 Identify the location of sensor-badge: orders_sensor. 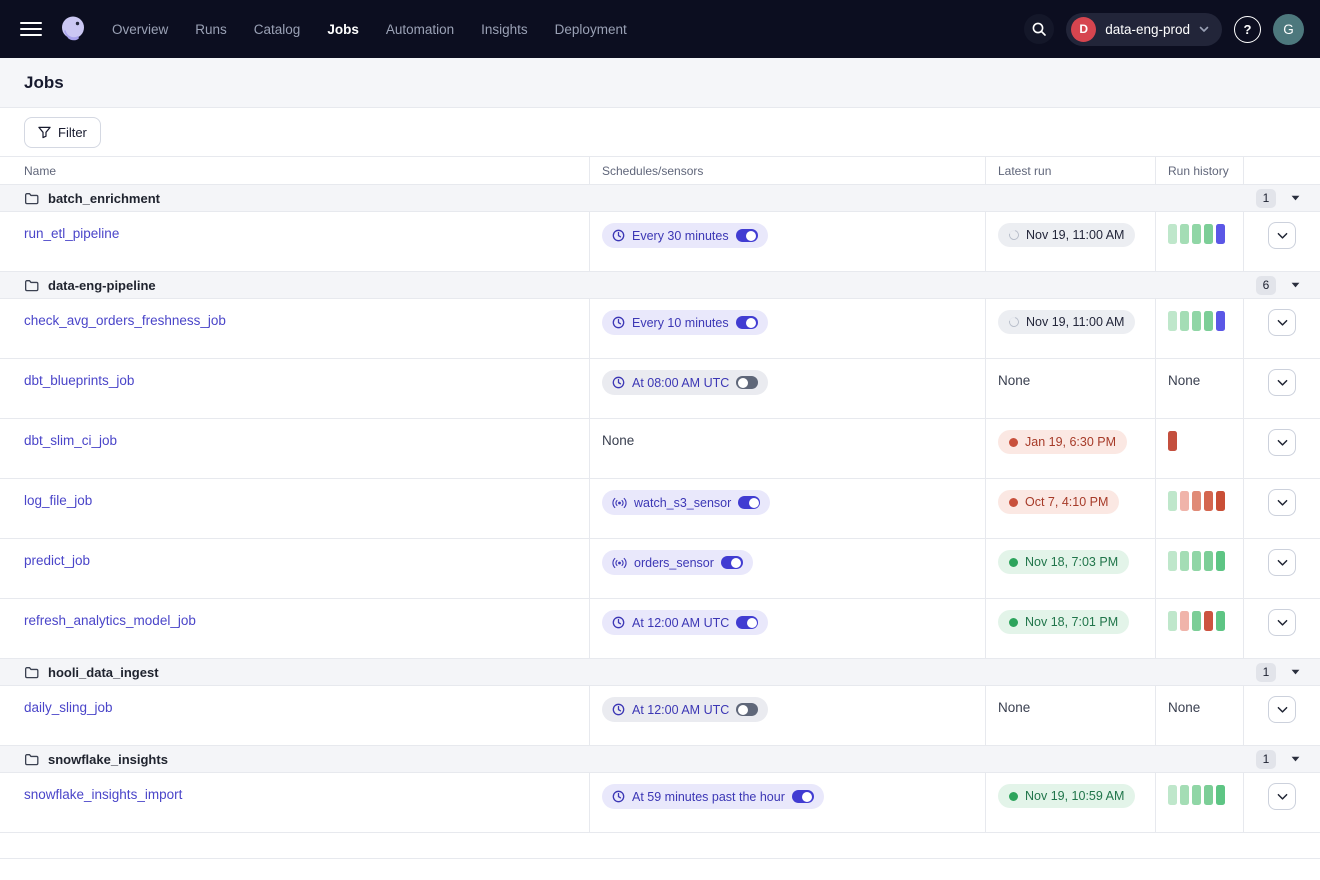
(677, 562).